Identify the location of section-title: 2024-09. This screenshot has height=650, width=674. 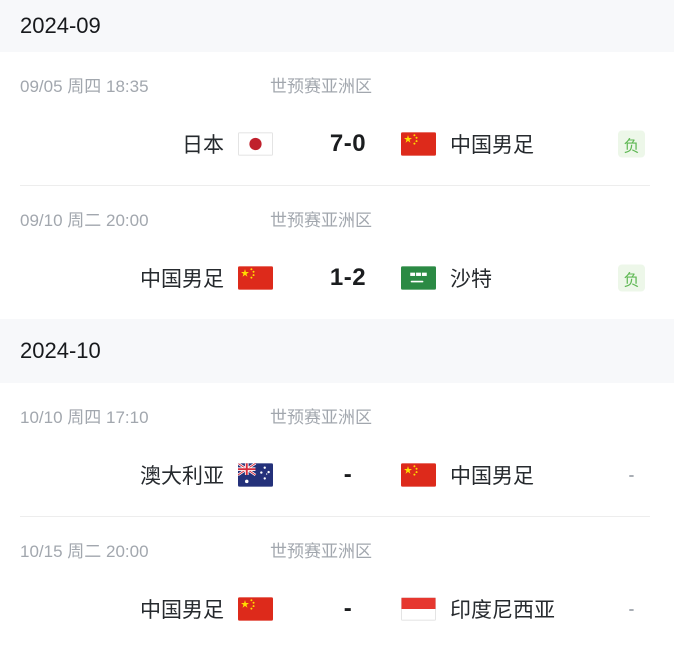
(60, 25).